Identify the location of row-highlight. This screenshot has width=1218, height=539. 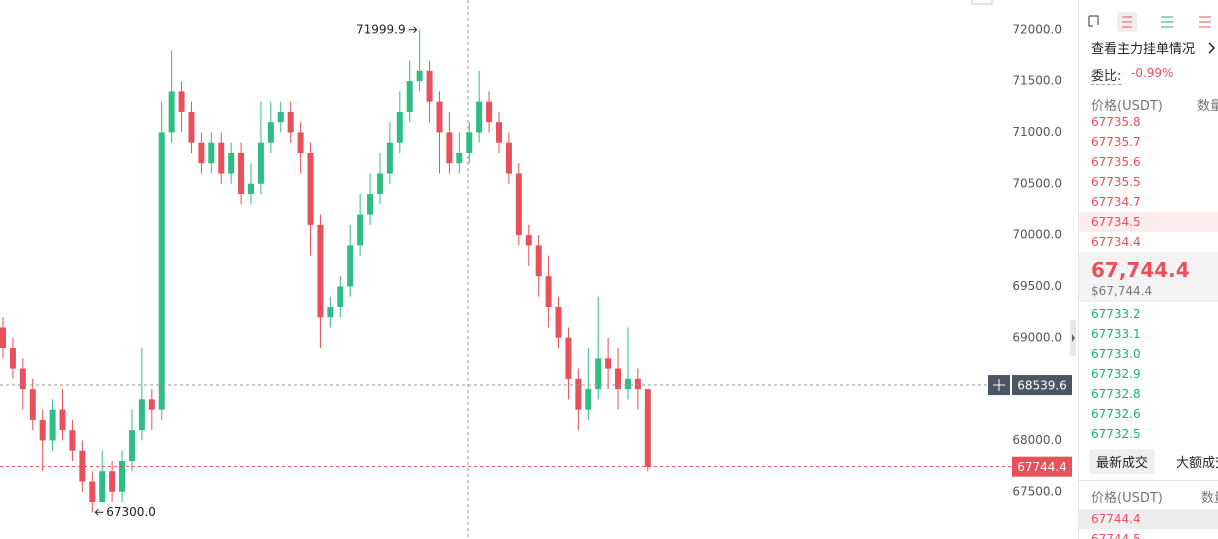
(1148, 519).